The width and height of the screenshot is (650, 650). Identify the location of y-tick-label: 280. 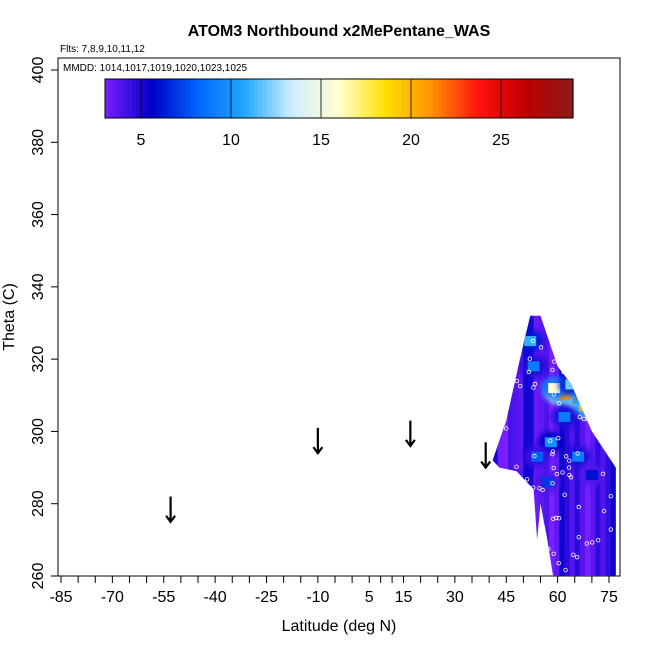
(38, 503).